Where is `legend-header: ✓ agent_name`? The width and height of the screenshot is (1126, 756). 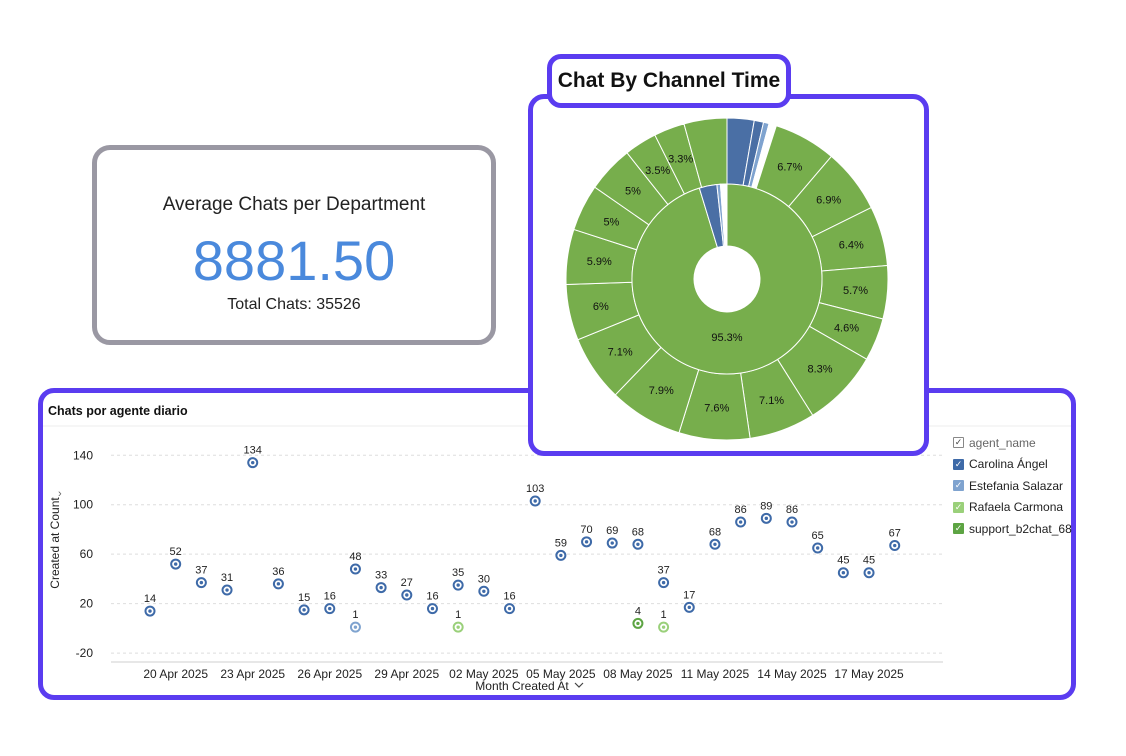
legend-header: ✓ agent_name is located at coordinates (1012, 443).